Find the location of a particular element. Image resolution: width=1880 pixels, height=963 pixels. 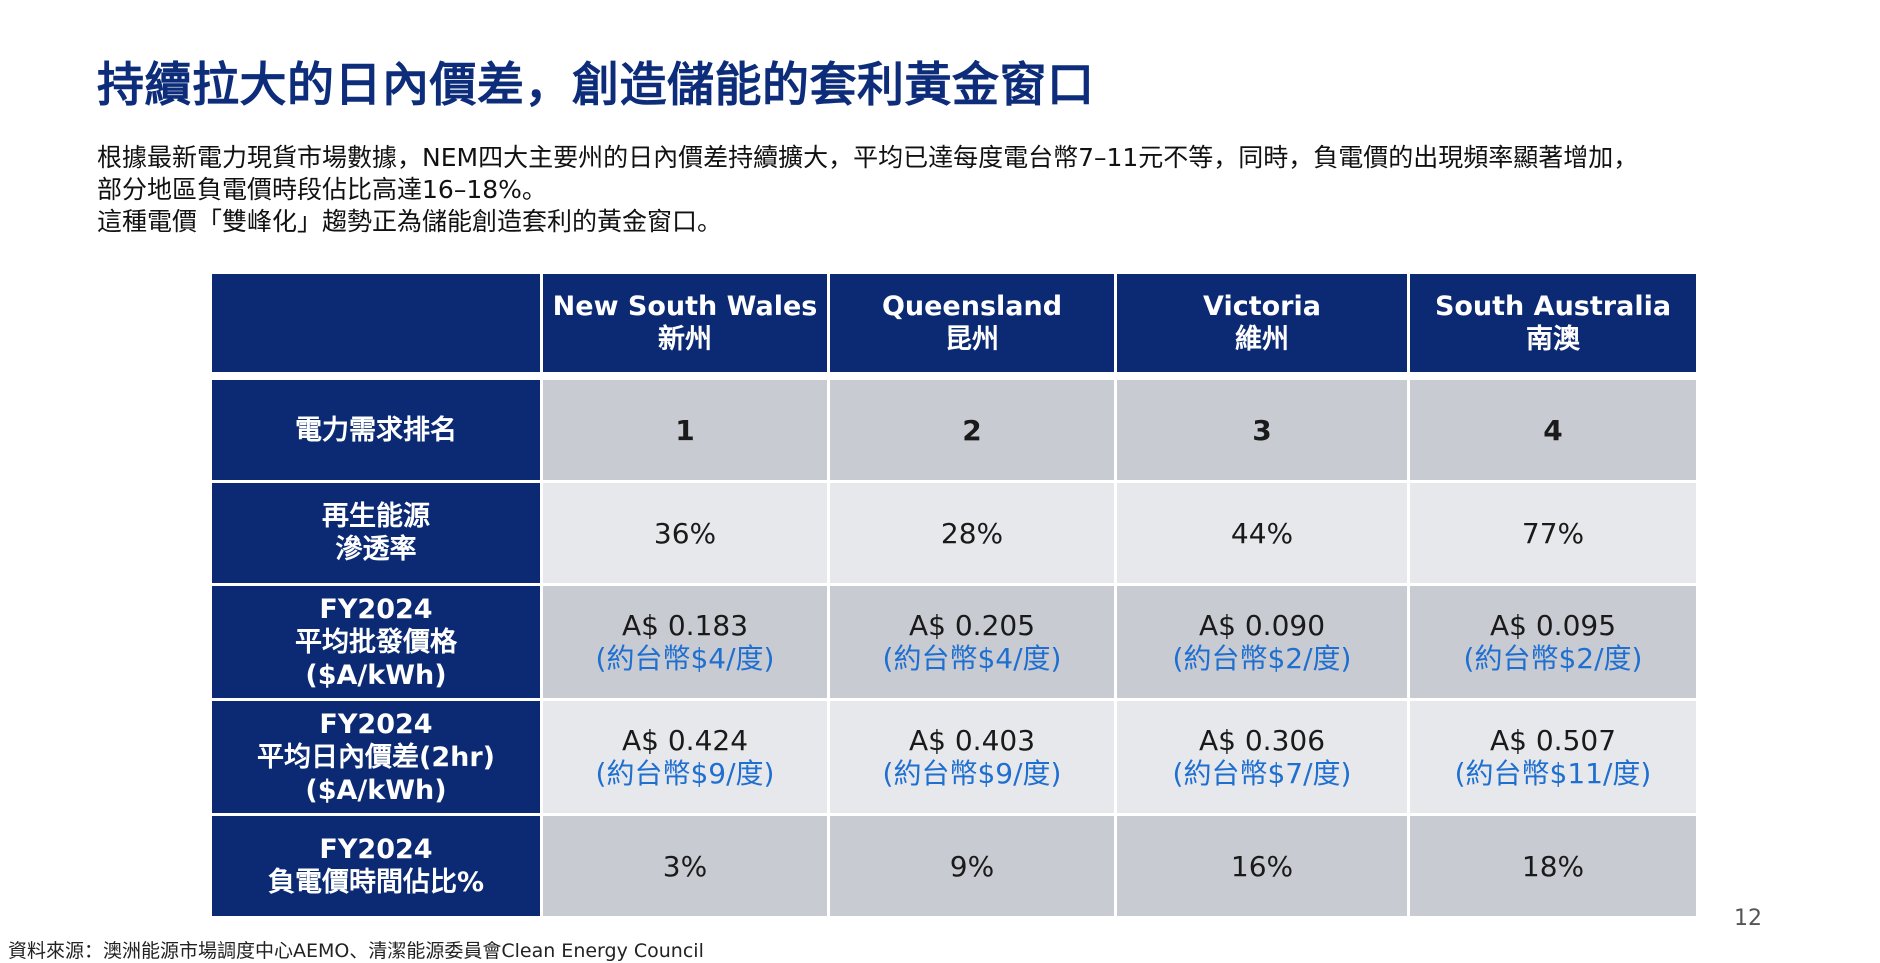

table-row-demand-rank: 電力需求排名 1 2 3 4 is located at coordinates (954, 430).